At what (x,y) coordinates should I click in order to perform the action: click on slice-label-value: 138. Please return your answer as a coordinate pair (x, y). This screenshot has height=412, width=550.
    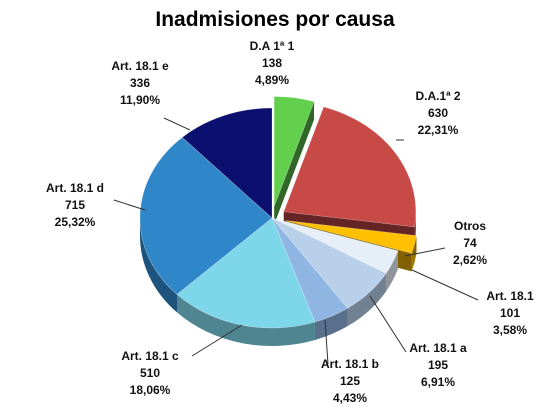
    Looking at the image, I should click on (272, 63).